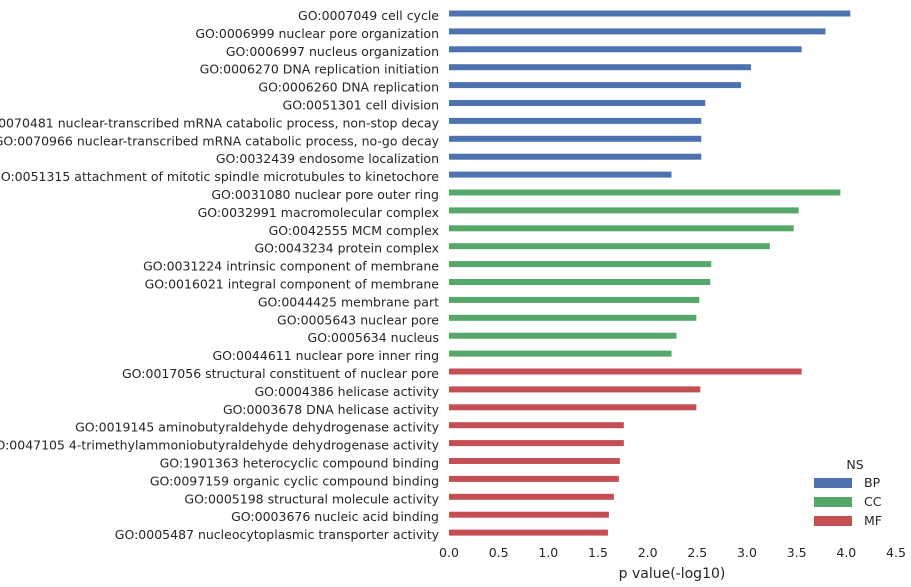 This screenshot has height=587, width=911. What do you see at coordinates (499, 552) in the screenshot?
I see `x-tick-label: 0.5` at bounding box center [499, 552].